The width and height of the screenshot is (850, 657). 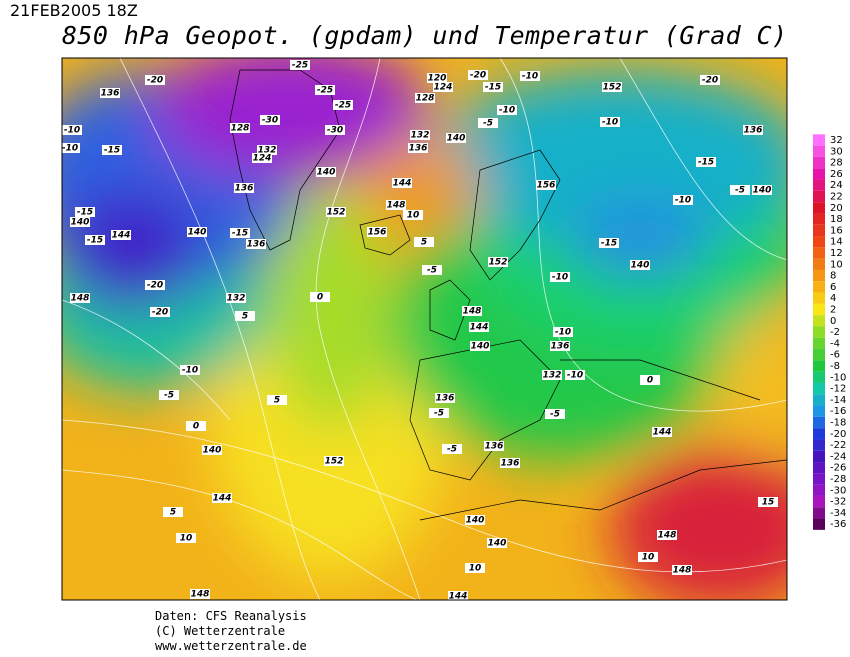 I want to click on map-label: 148, so click(x=472, y=312).